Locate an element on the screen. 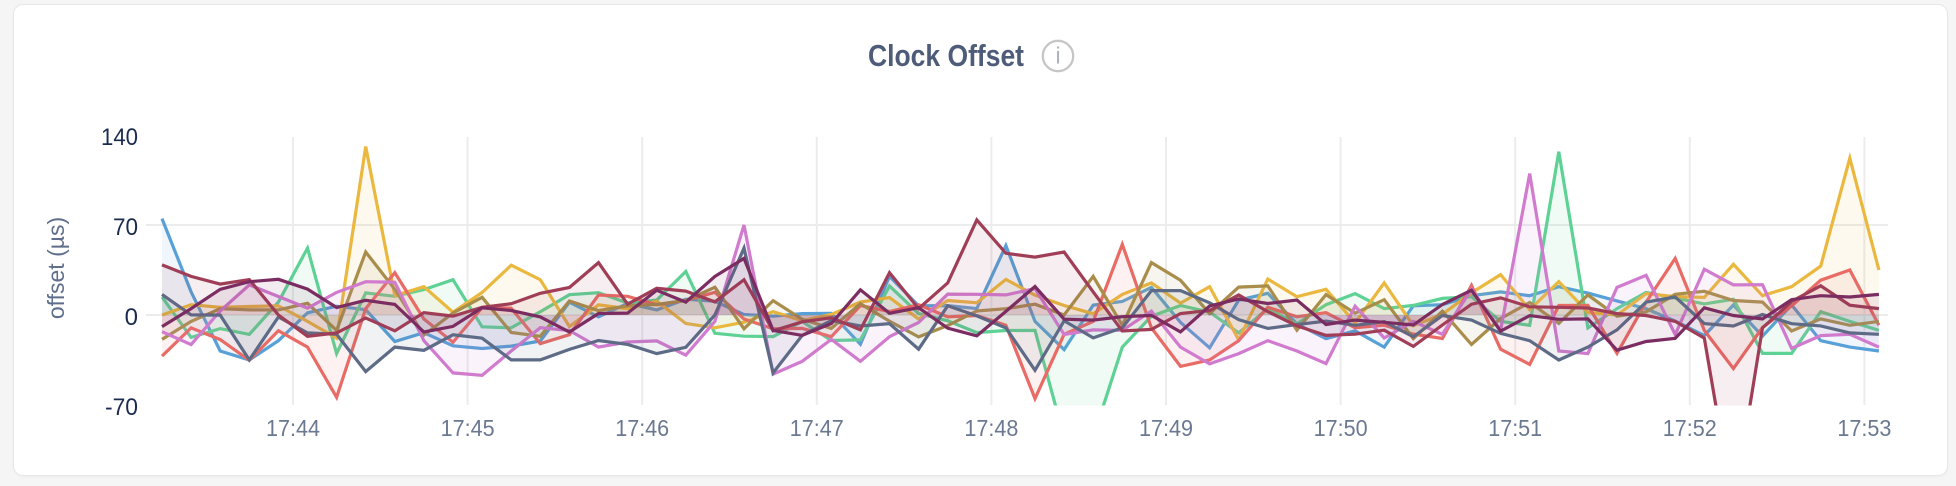 This screenshot has height=486, width=1956. svg-text: 17:46 is located at coordinates (642, 428).